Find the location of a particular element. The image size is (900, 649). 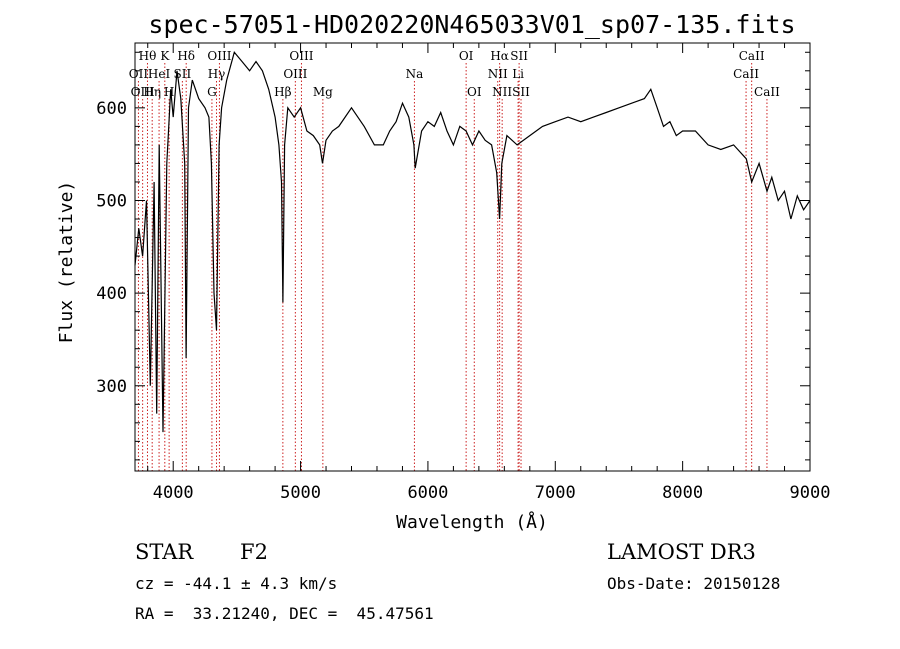

x-tick-label: 4000 is located at coordinates (173, 493).